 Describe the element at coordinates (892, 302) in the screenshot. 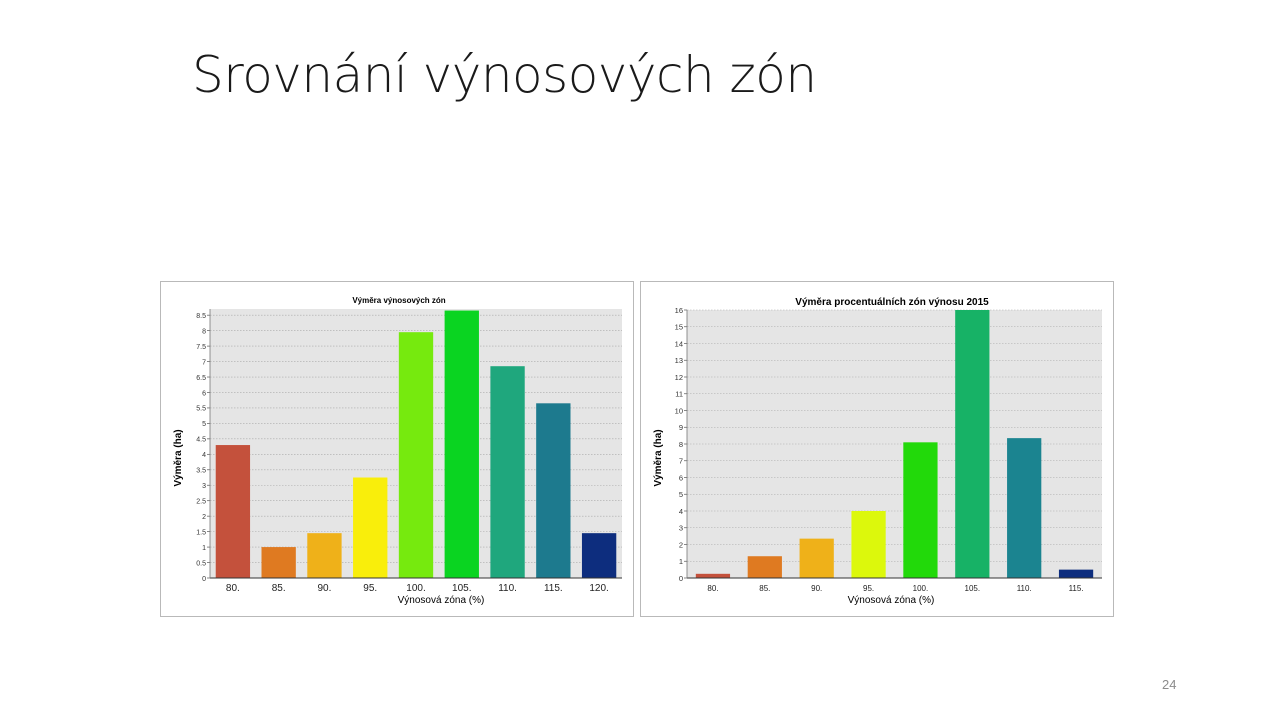

I see `chart-title: Výměra procentuálních zón výnosu 2015` at that location.